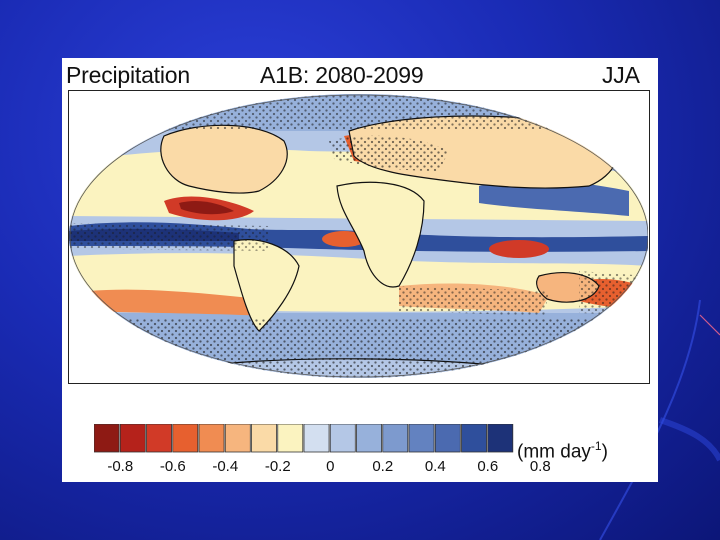  I want to click on map-south-america, so click(266, 285).